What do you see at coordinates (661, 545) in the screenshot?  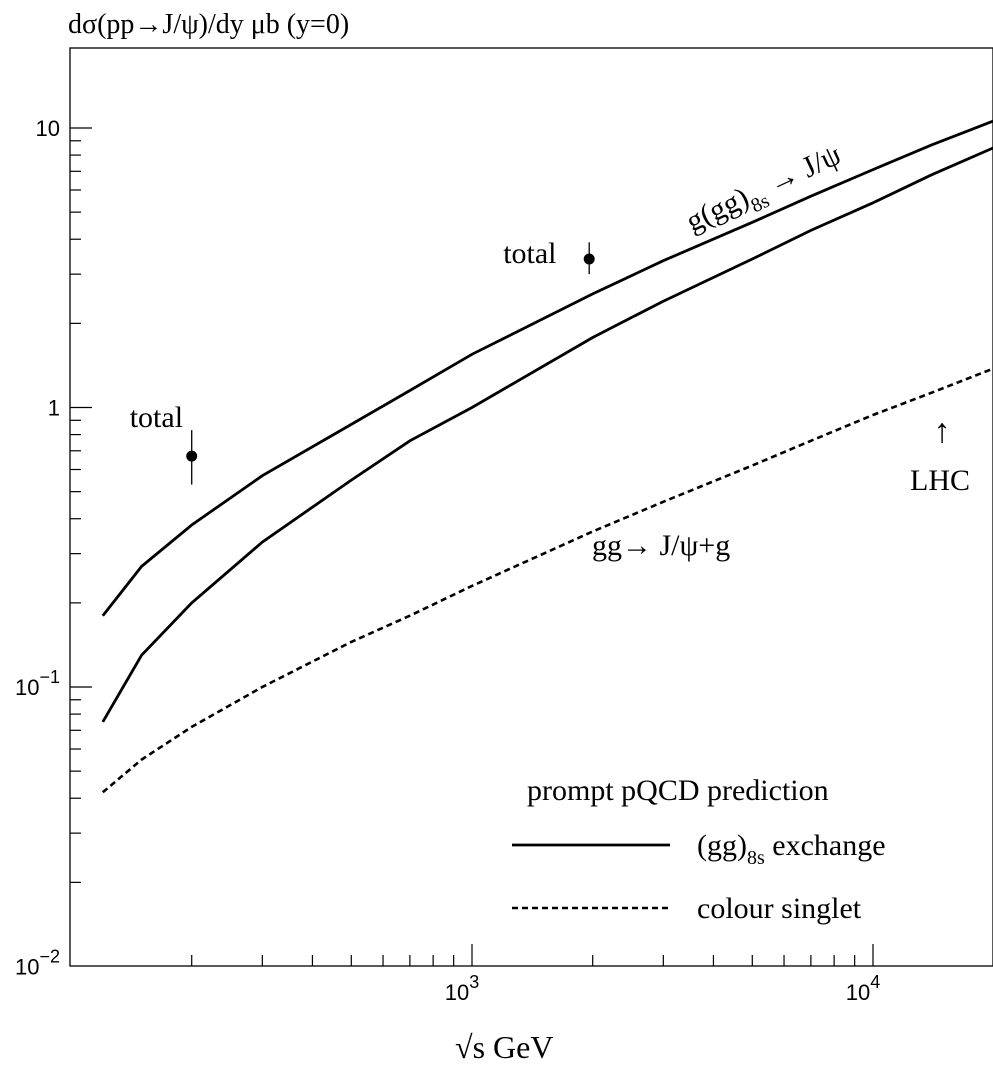 I see `colour-singlet-curve-label: gg→ J/ψ+g` at bounding box center [661, 545].